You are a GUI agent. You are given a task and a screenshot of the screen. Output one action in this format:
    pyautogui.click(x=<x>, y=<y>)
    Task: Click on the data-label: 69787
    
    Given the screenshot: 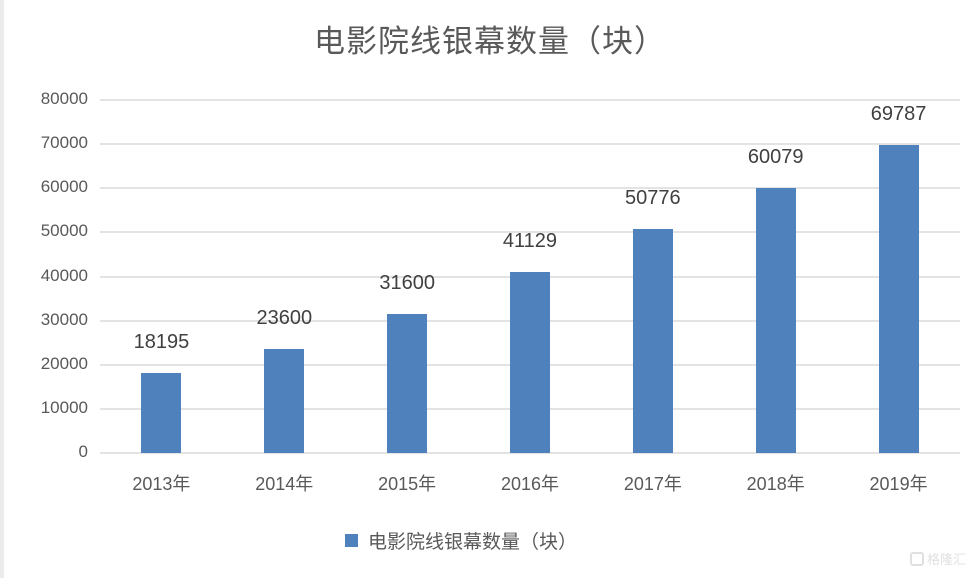 What is the action you would take?
    pyautogui.click(x=898, y=114)
    